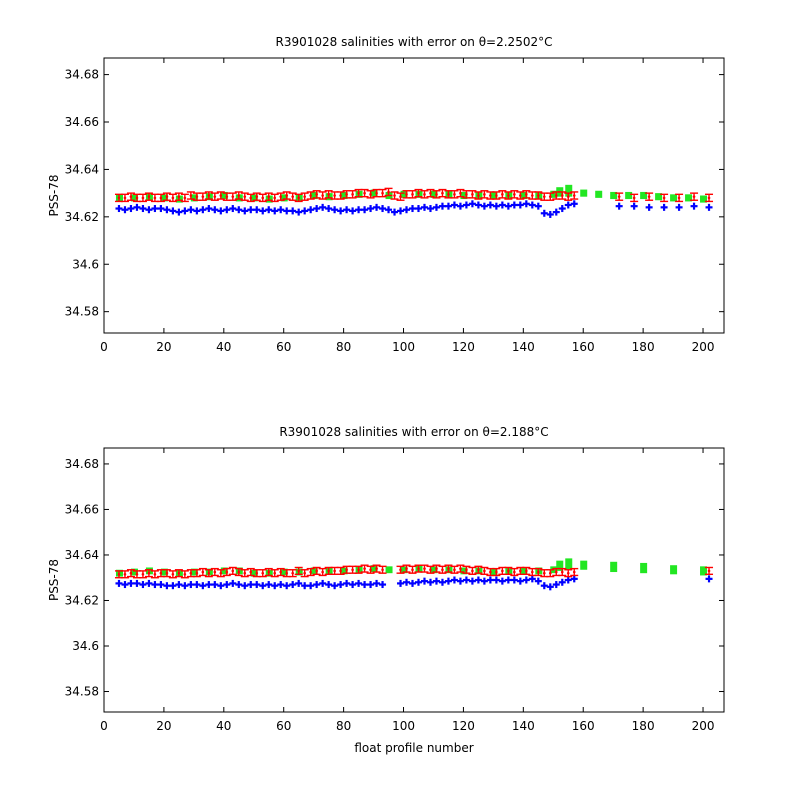 The height and width of the screenshot is (805, 800). I want to click on y-tick-label: 34.62, so click(82, 217).